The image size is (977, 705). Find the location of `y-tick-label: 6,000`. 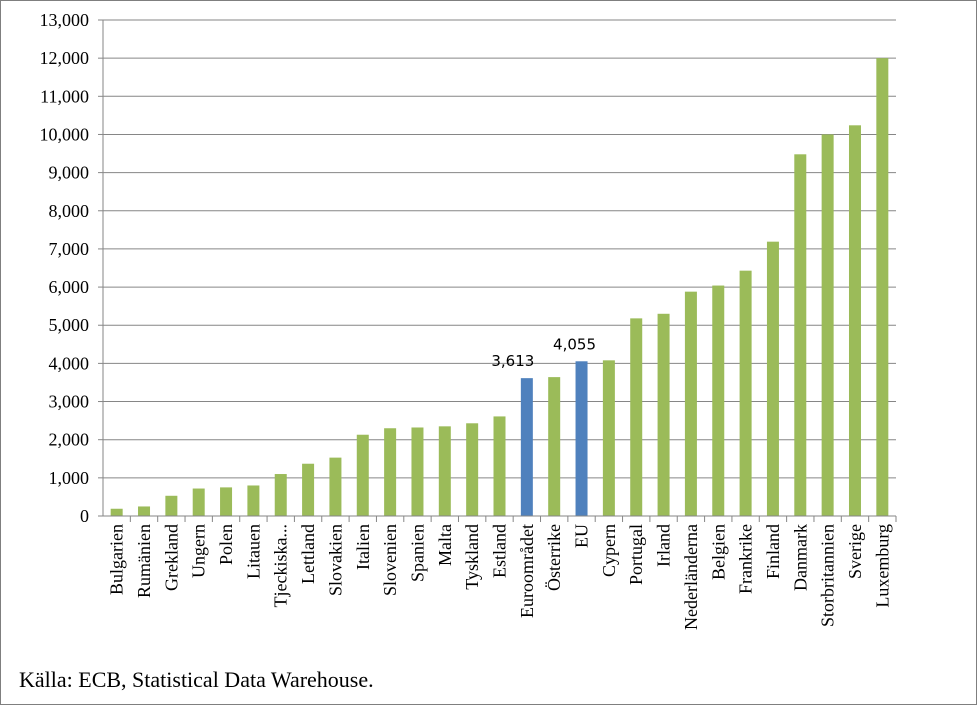

y-tick-label: 6,000 is located at coordinates (69, 287).